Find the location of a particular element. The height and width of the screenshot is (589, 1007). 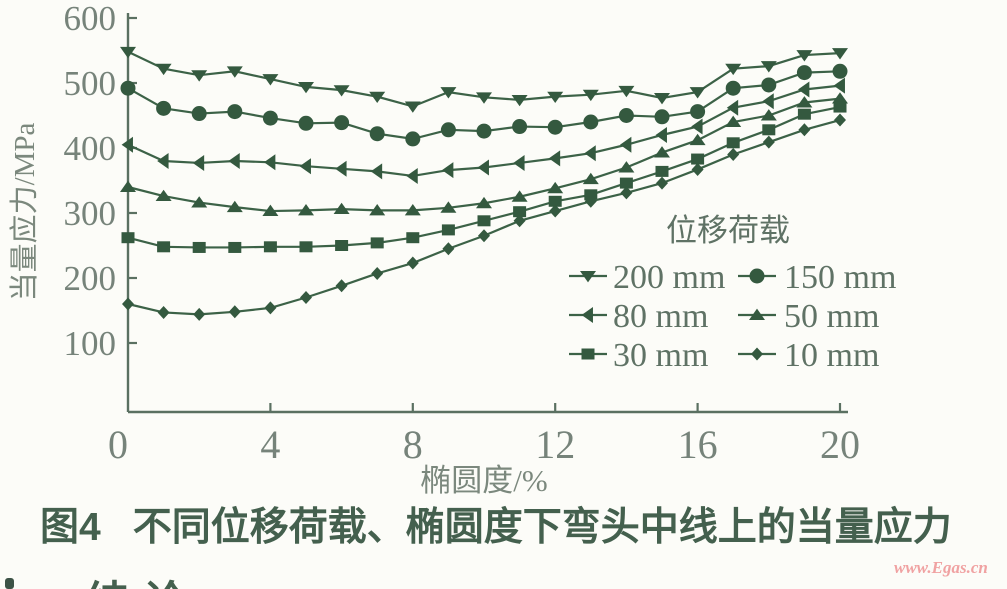

legend-item-label: 50 mm is located at coordinates (831, 316).